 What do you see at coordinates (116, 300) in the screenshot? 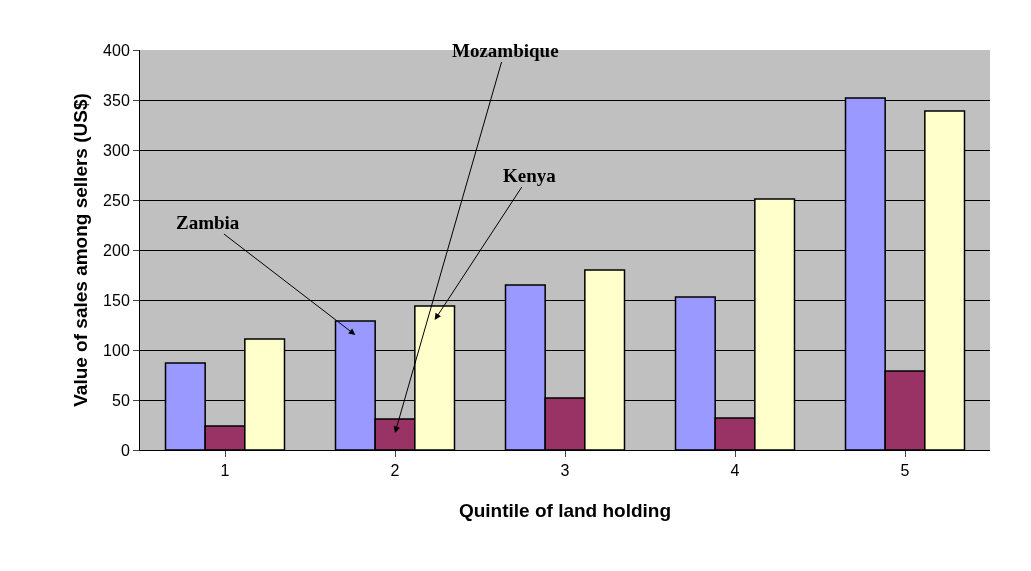
I see `y-tick-label: 150` at bounding box center [116, 300].